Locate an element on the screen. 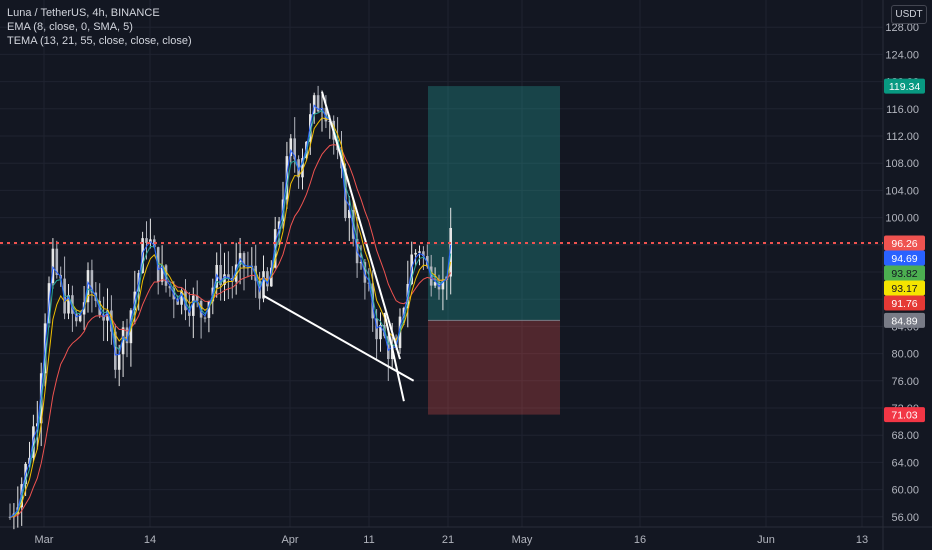  price-label-text: 119.34 is located at coordinates (904, 87).